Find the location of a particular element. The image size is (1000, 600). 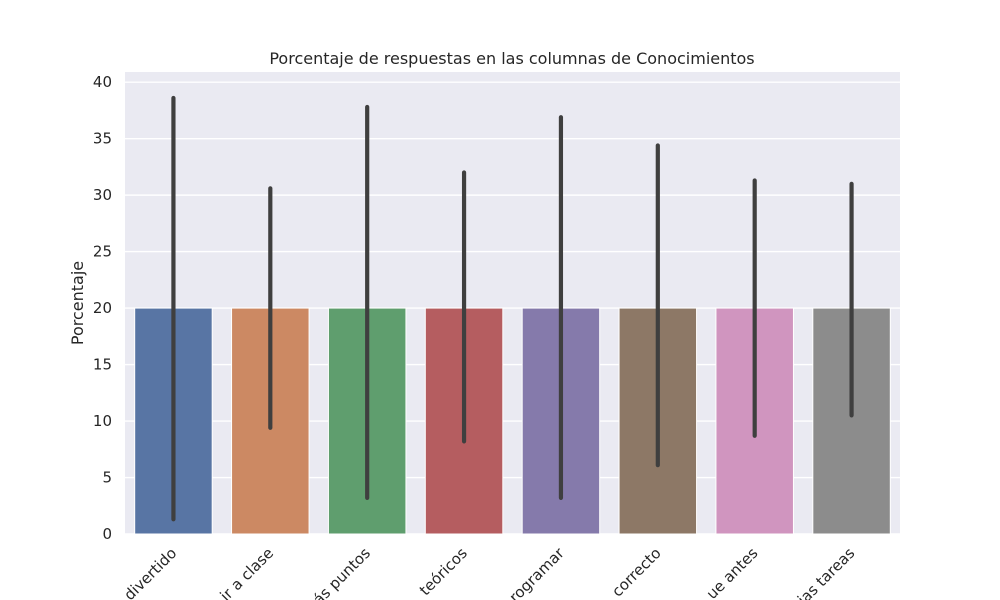

y-axis-label: Porcentaje is located at coordinates (77, 303).